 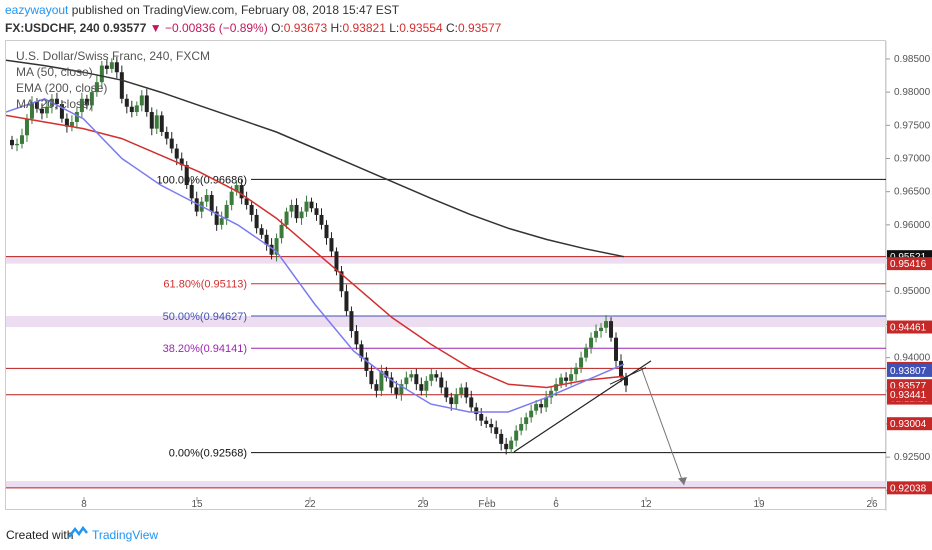 What do you see at coordinates (305, 28) in the screenshot?
I see `open-value: 0.93673` at bounding box center [305, 28].